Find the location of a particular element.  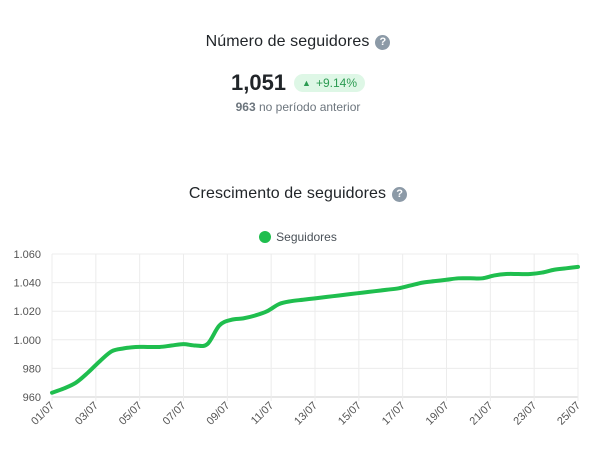

y-tick-label: 1.000 is located at coordinates (27, 341).